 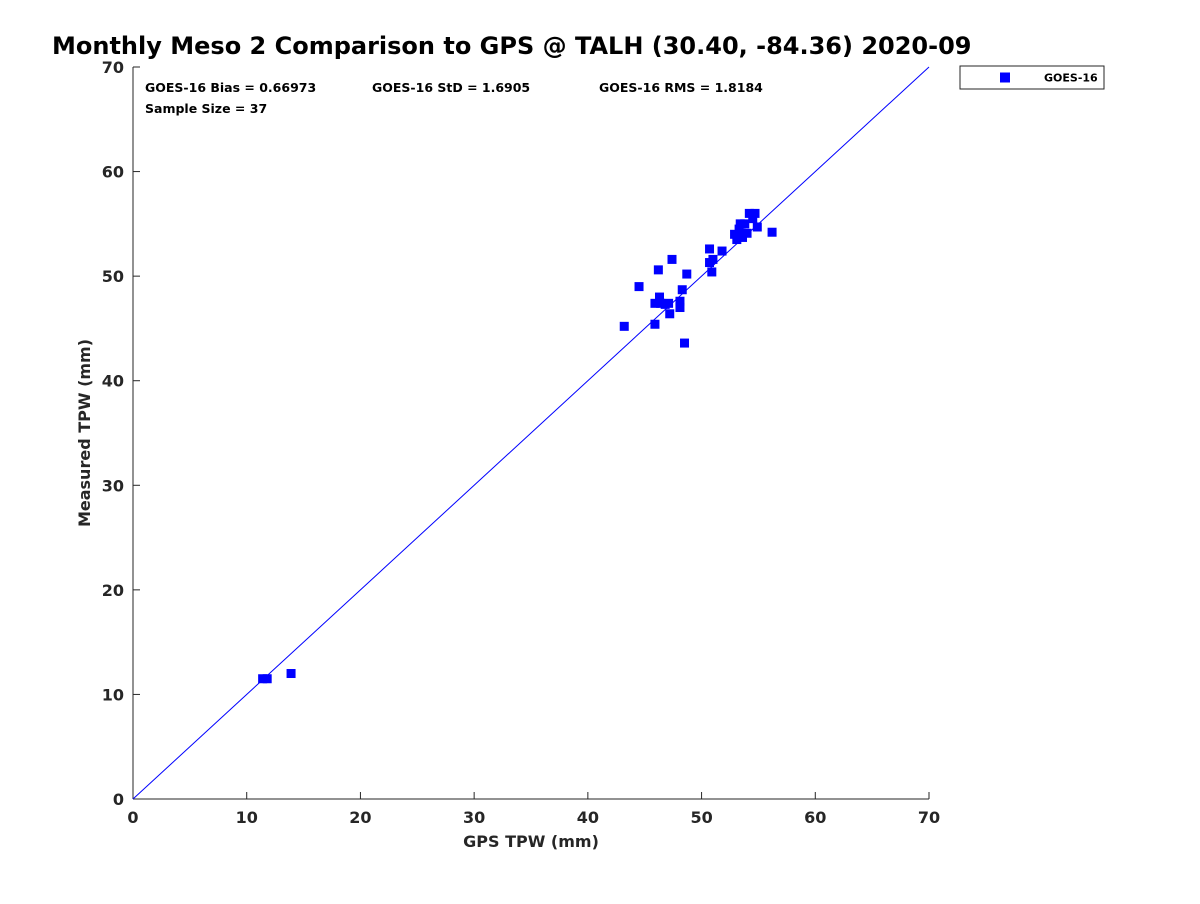 I want to click on legend-label: GOES-16, so click(x=1071, y=78).